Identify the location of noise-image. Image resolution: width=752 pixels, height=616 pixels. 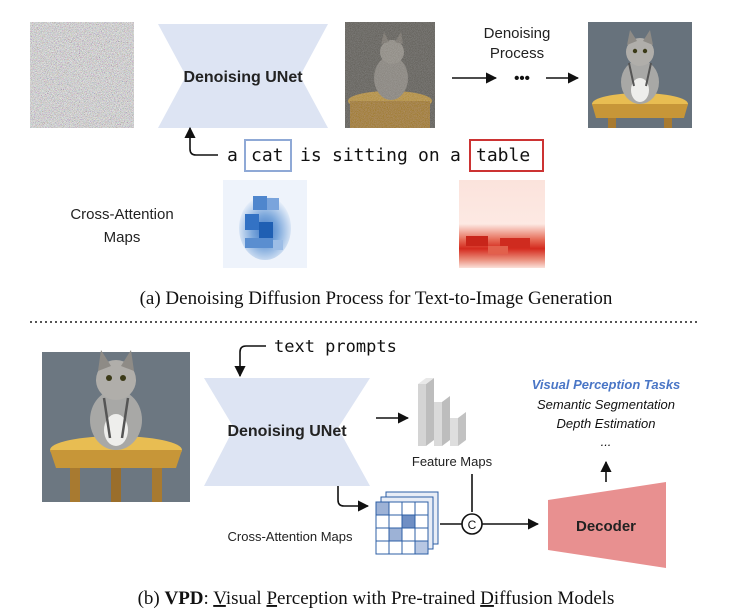
(82, 75).